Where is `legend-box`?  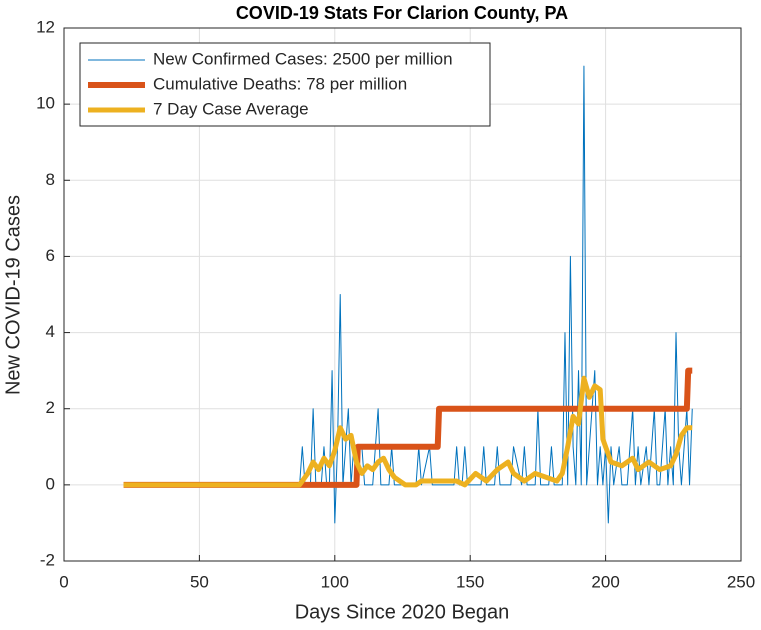 legend-box is located at coordinates (285, 84).